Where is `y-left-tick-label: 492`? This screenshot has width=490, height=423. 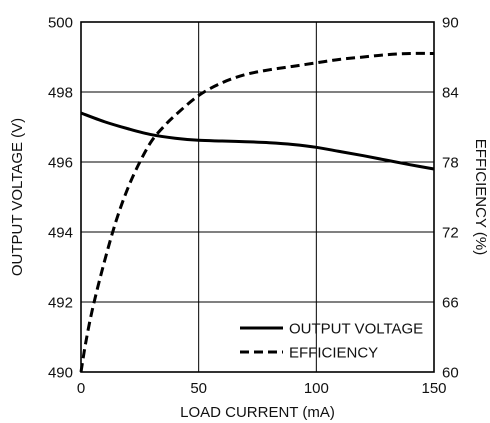
y-left-tick-label: 492 is located at coordinates (60, 303).